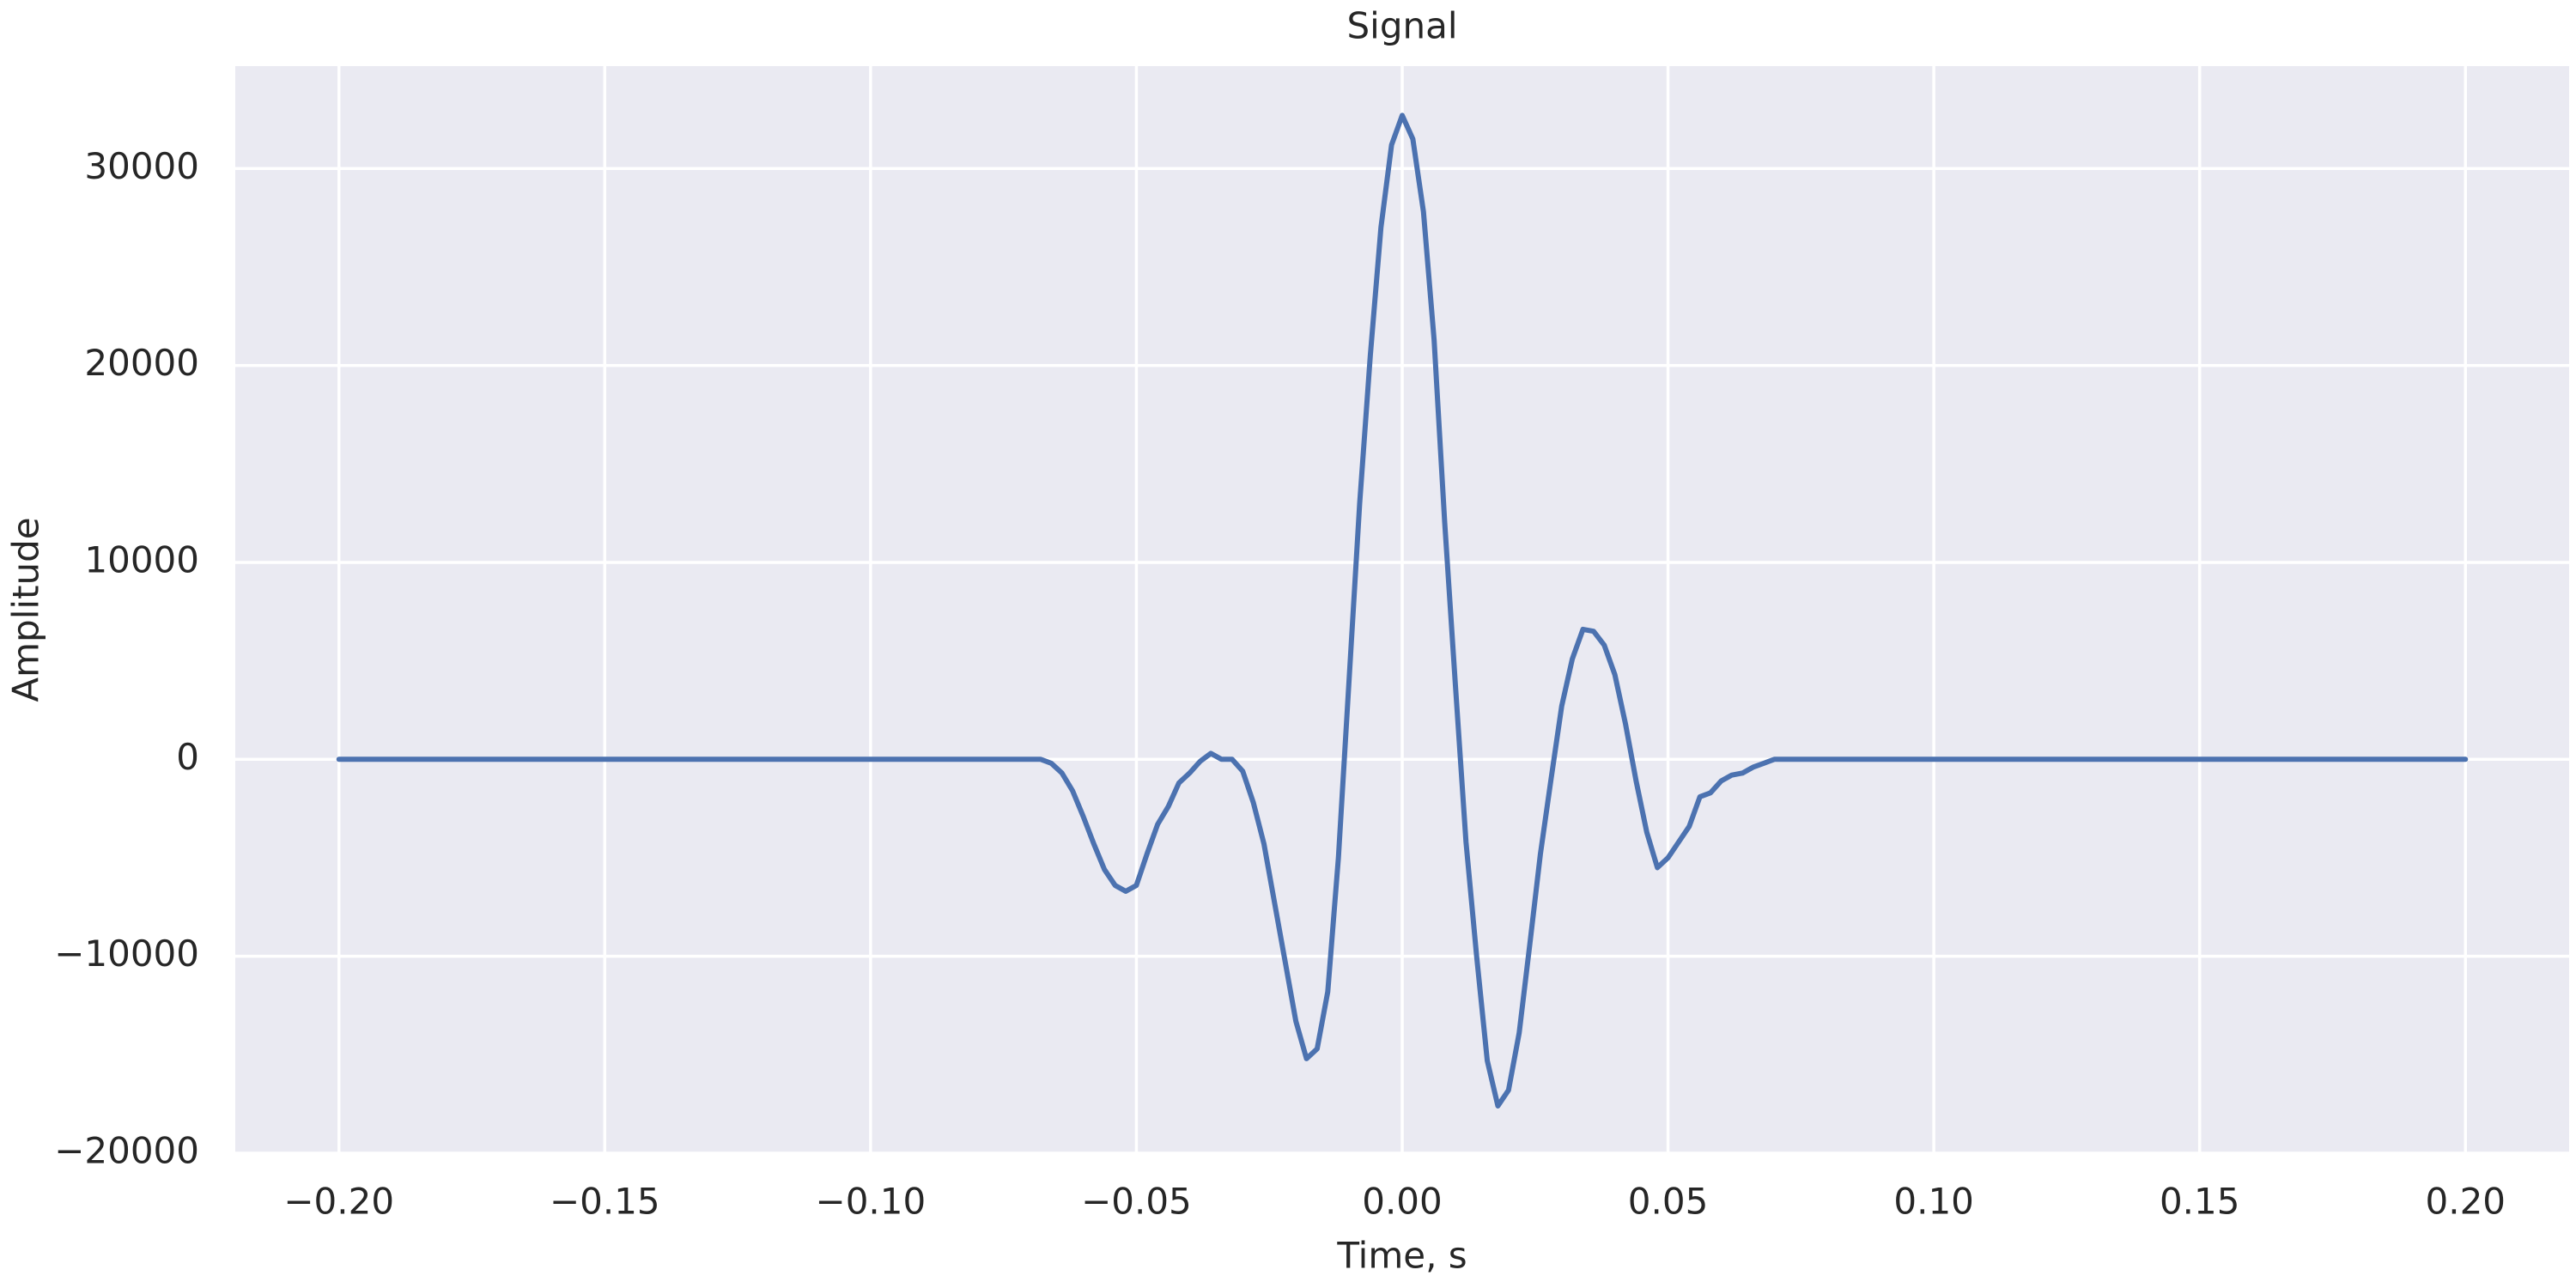  I want to click on x-tick-label: 0.00, so click(1402, 1202).